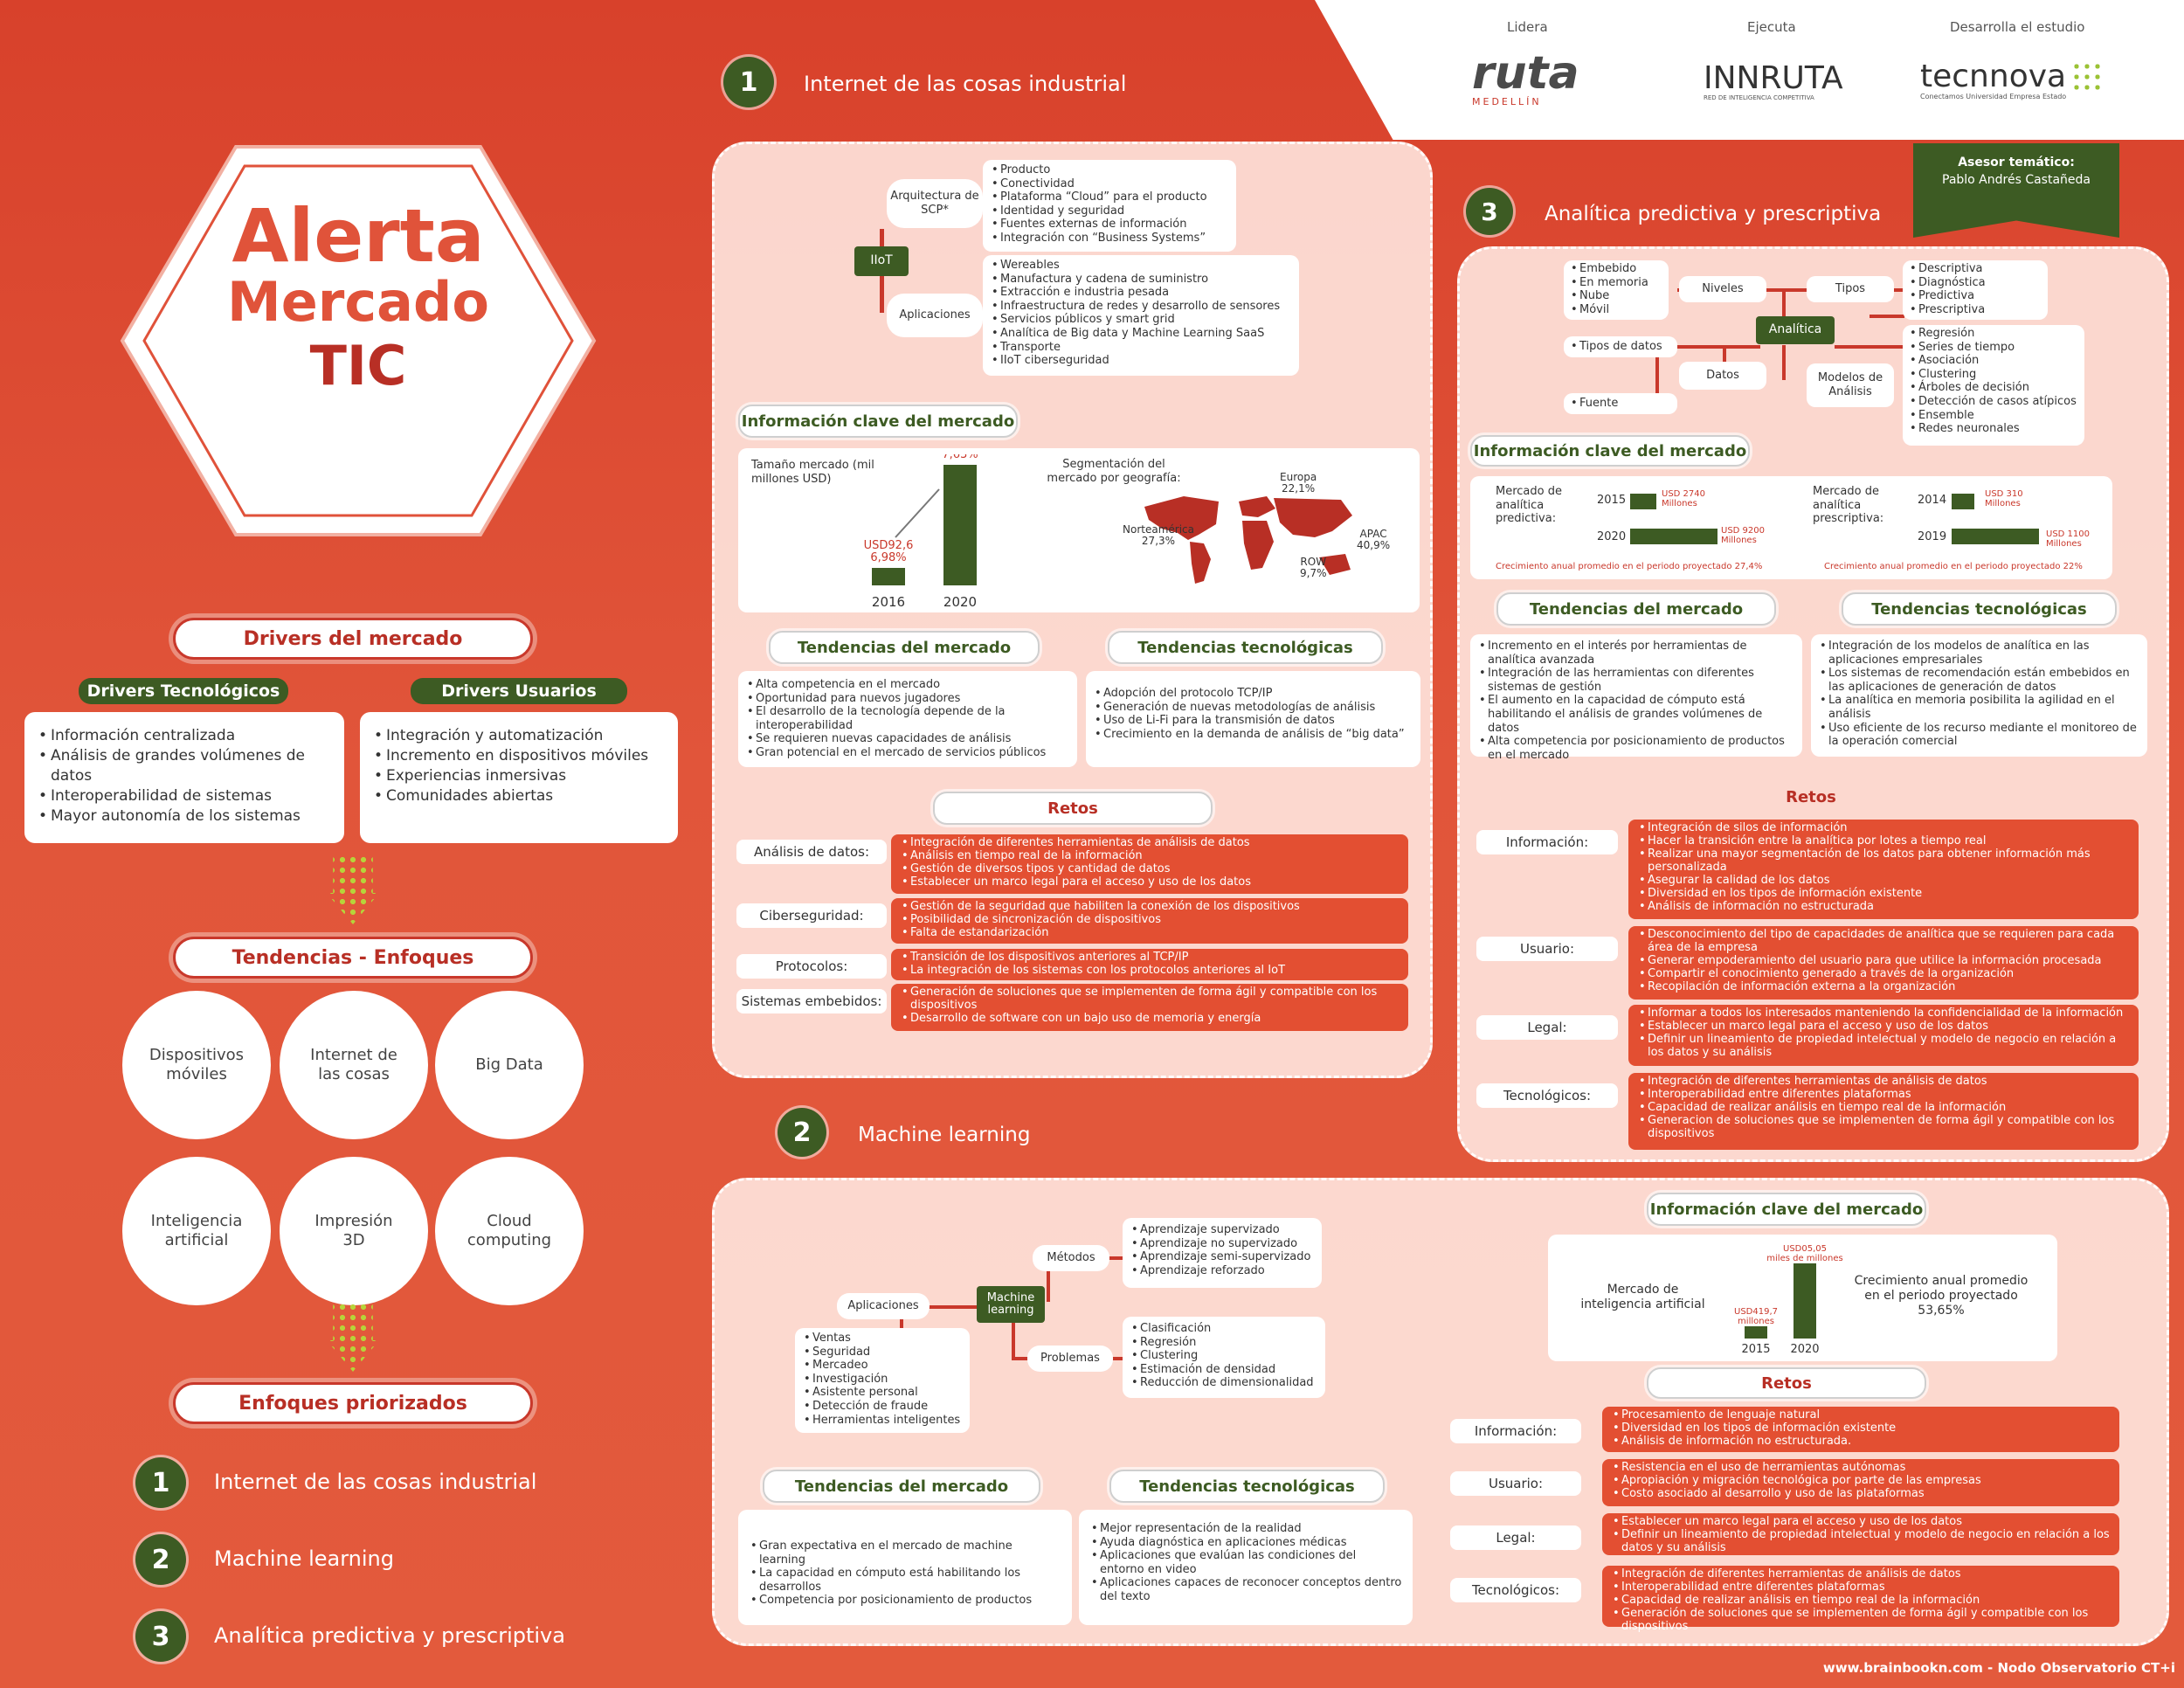  What do you see at coordinates (184, 796) in the screenshot?
I see `driver-tec-item: Interoperabilidad de sistemas` at bounding box center [184, 796].